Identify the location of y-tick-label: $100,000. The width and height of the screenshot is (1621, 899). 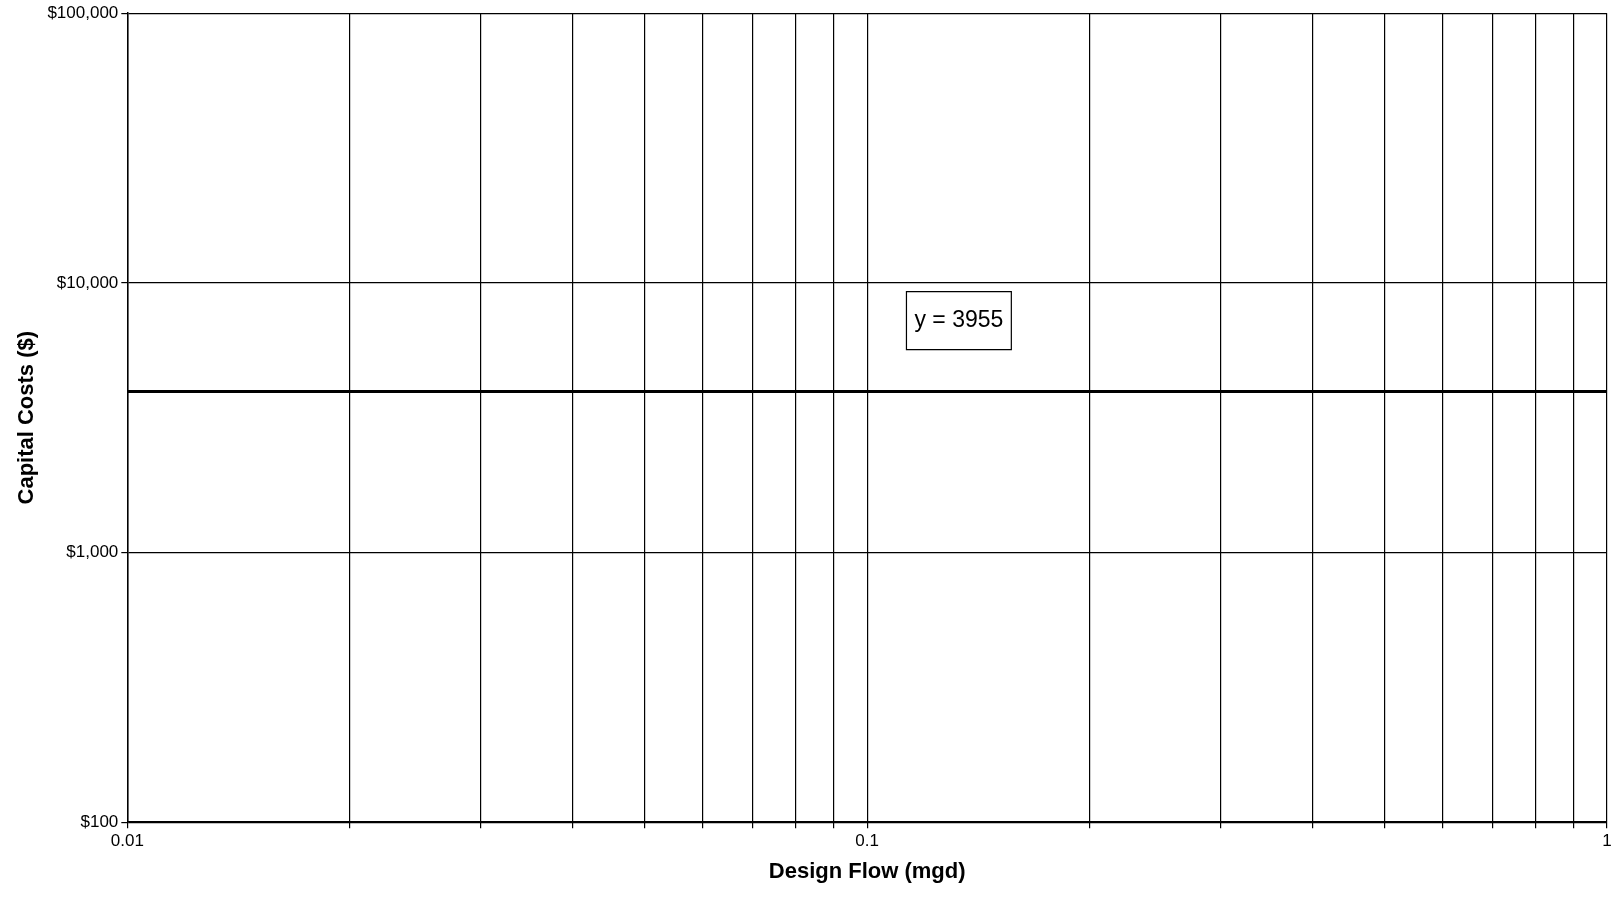
(83, 12).